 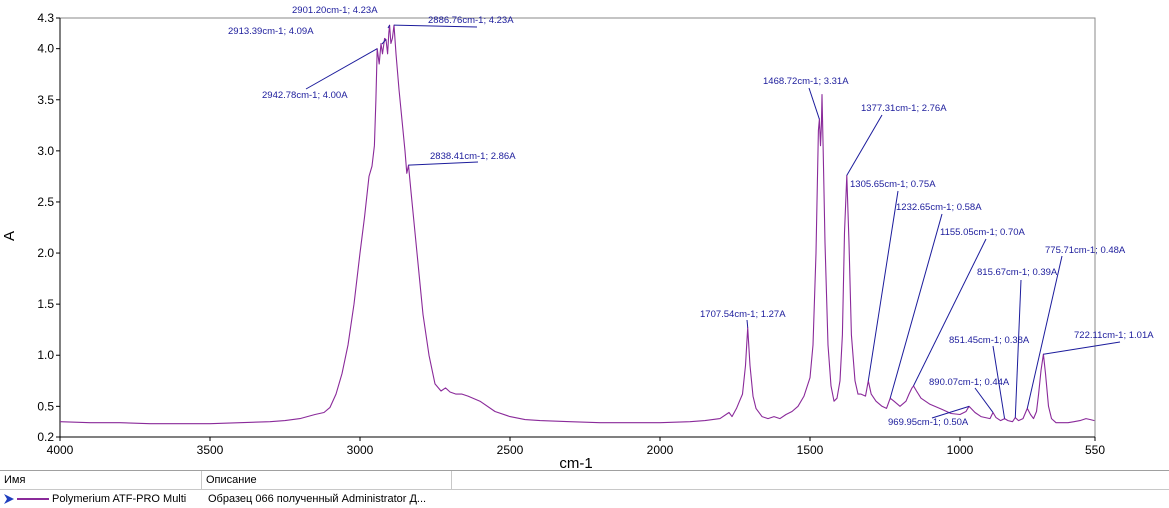 What do you see at coordinates (1017, 272) in the screenshot?
I see `peak-annotation-label: 815.67cm-1; 0.39A` at bounding box center [1017, 272].